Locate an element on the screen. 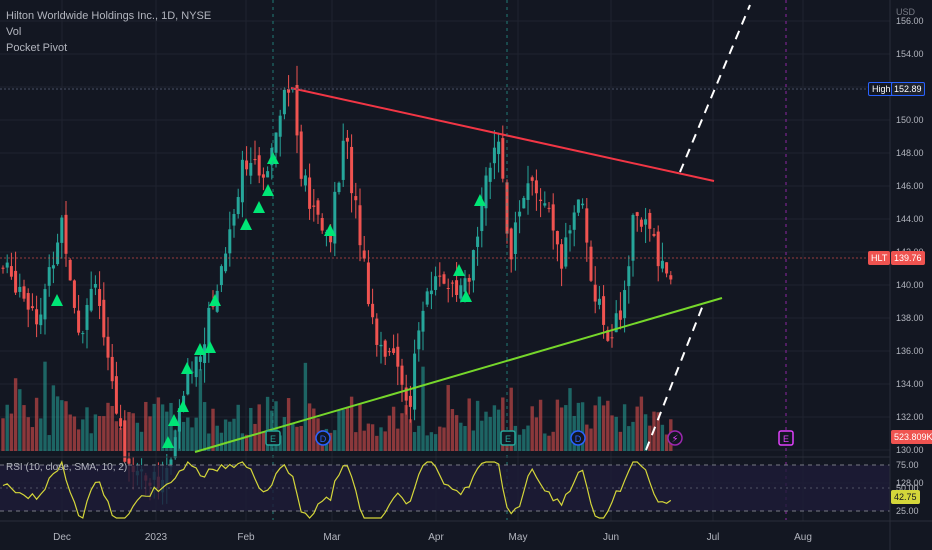  price-tick-label: 128.00 is located at coordinates (910, 483).